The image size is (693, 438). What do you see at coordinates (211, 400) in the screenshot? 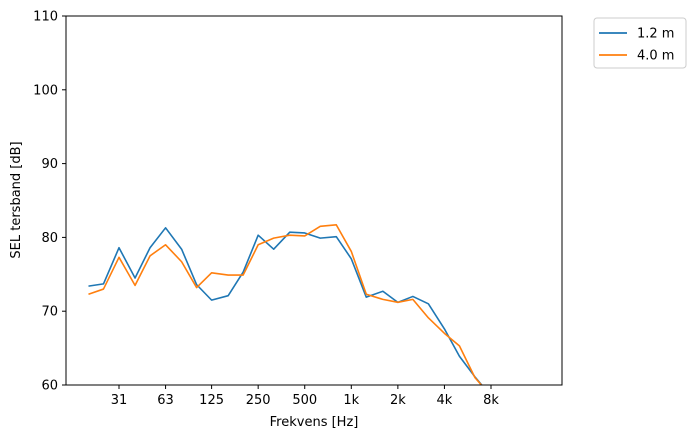
I see `x-tick-label: 125` at bounding box center [211, 400].